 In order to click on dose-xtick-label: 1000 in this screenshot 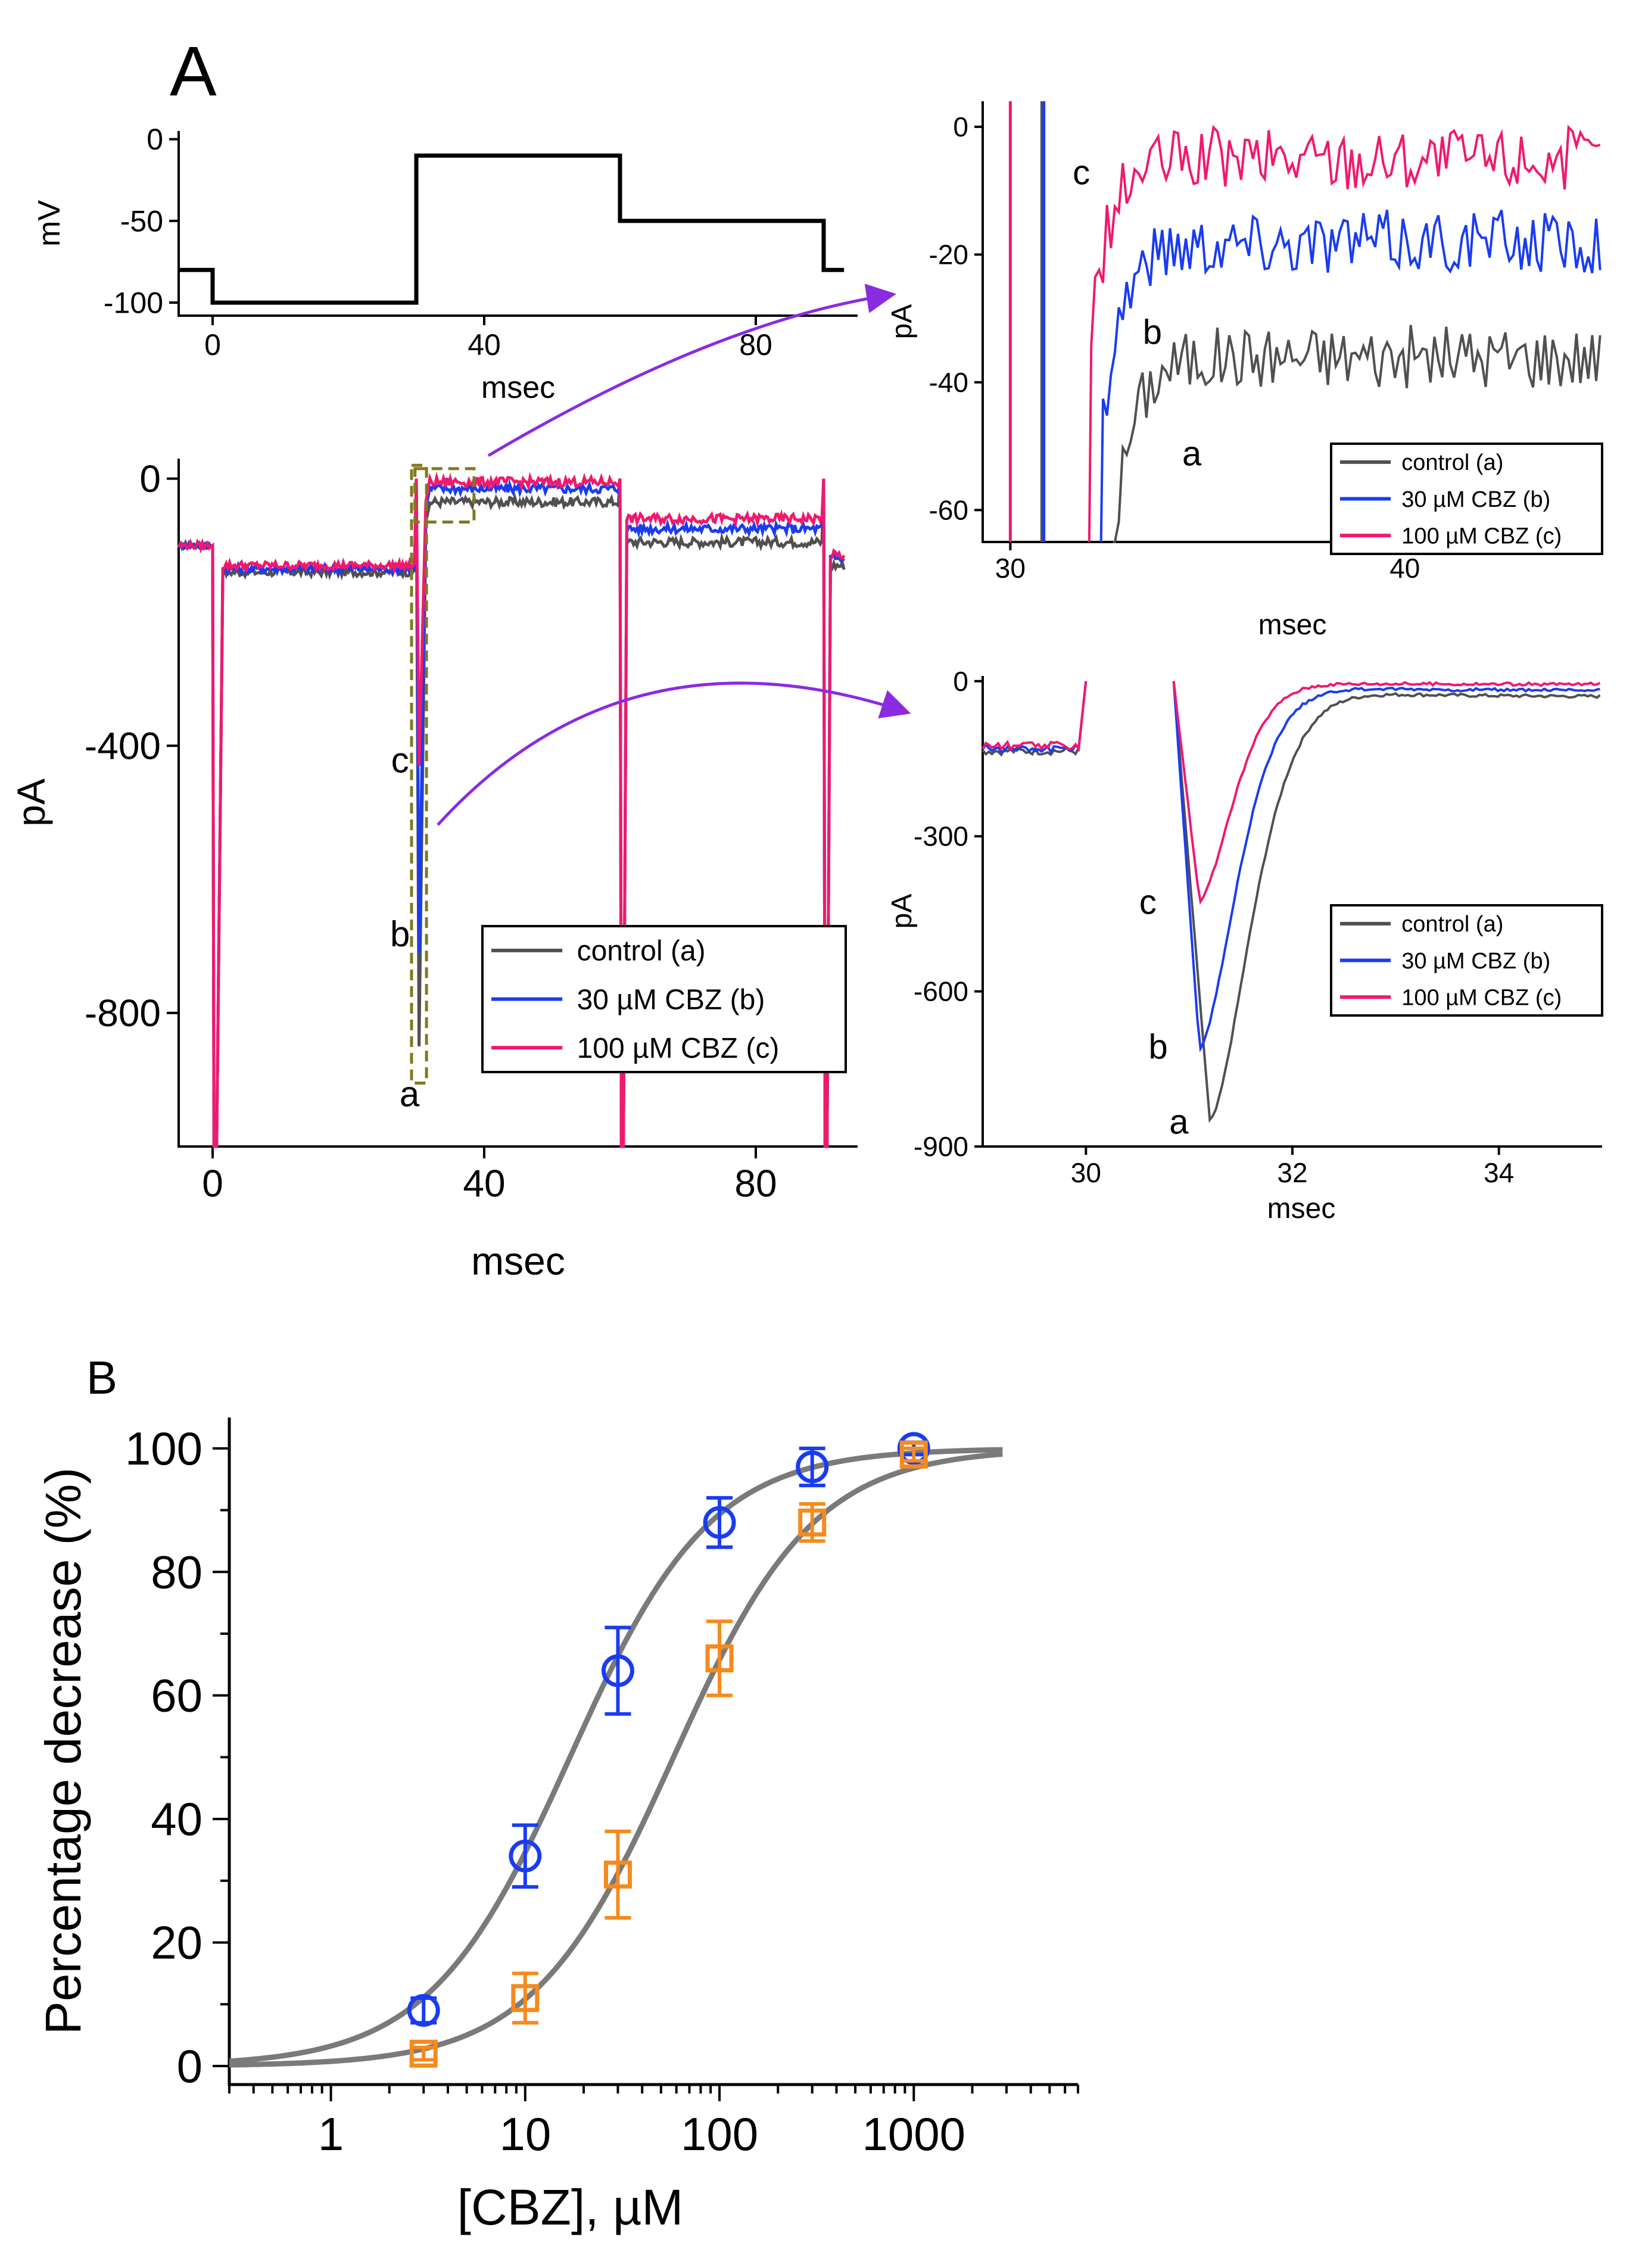, I will do `click(914, 2134)`.